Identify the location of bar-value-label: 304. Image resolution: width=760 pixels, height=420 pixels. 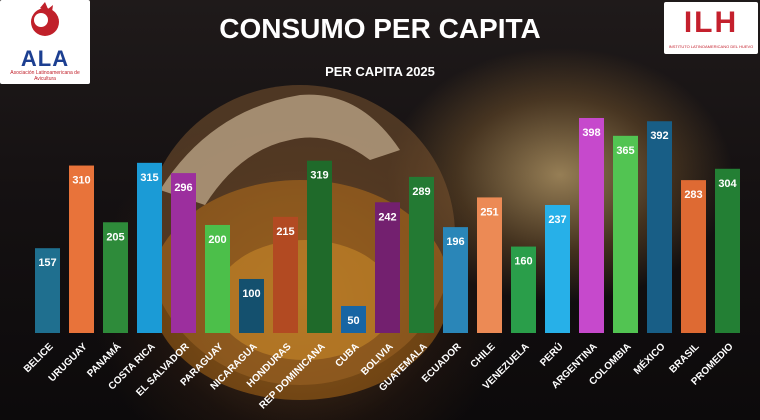
(727, 184).